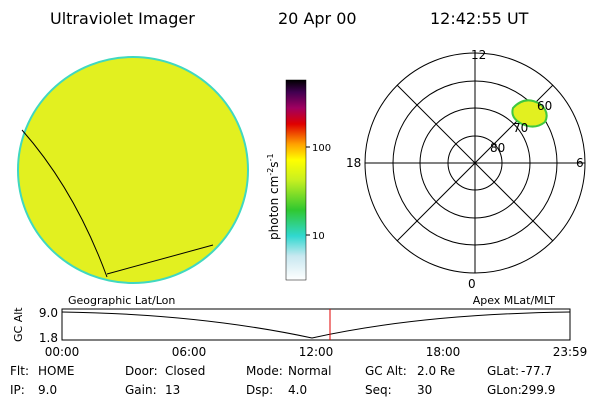 The width and height of the screenshot is (600, 400). Describe the element at coordinates (48, 338) in the screenshot. I see `strip-tick: 1.8` at that location.